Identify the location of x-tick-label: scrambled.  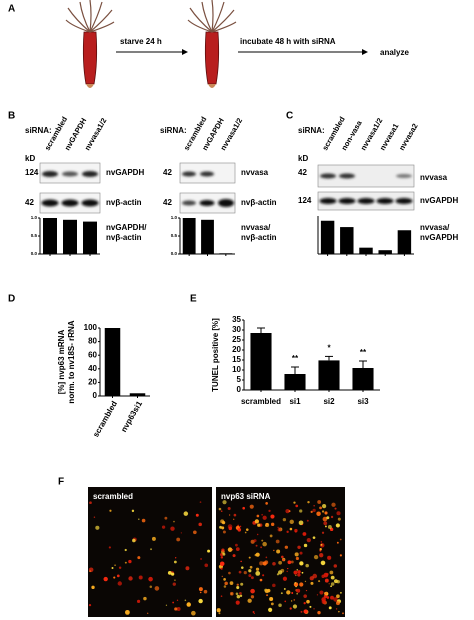
(105, 418).